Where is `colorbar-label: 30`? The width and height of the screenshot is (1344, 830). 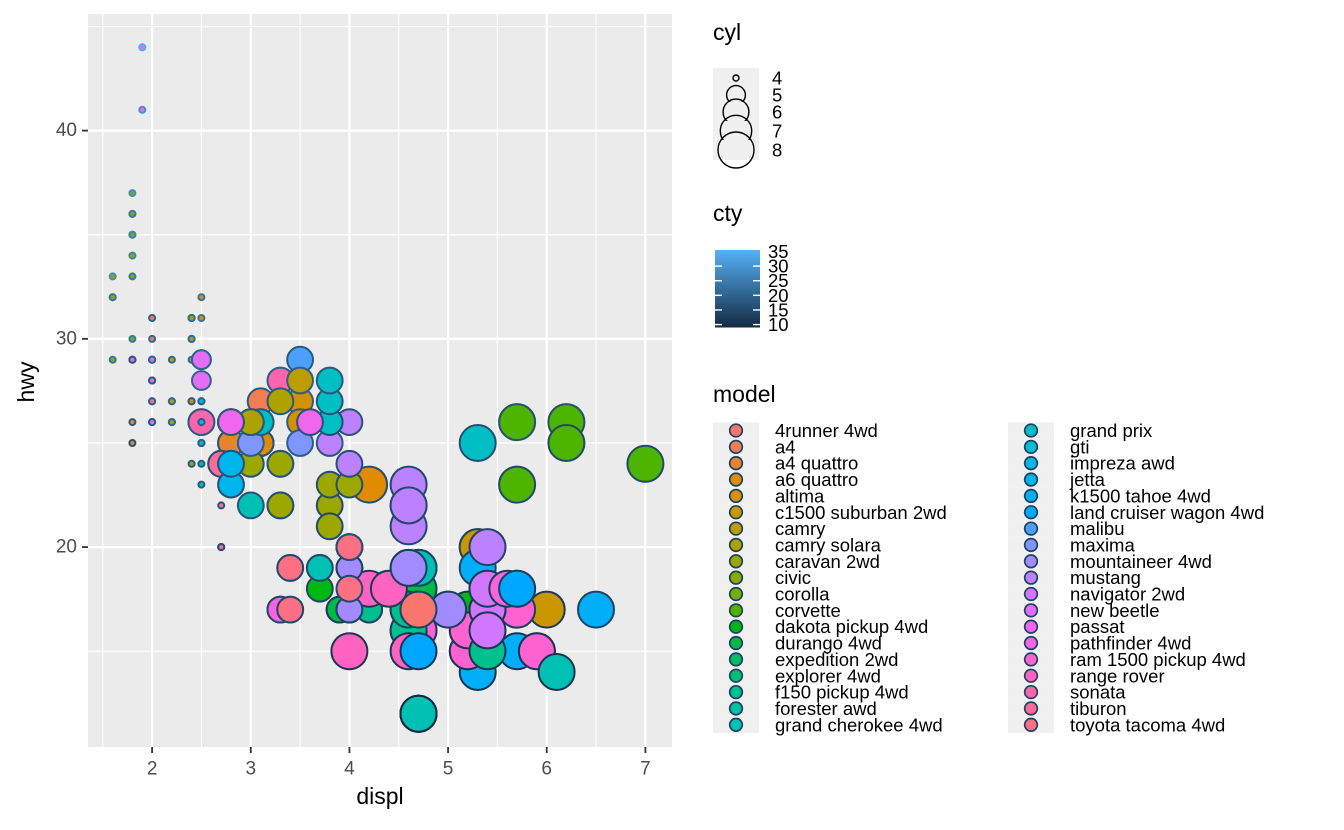
colorbar-label: 30 is located at coordinates (778, 266).